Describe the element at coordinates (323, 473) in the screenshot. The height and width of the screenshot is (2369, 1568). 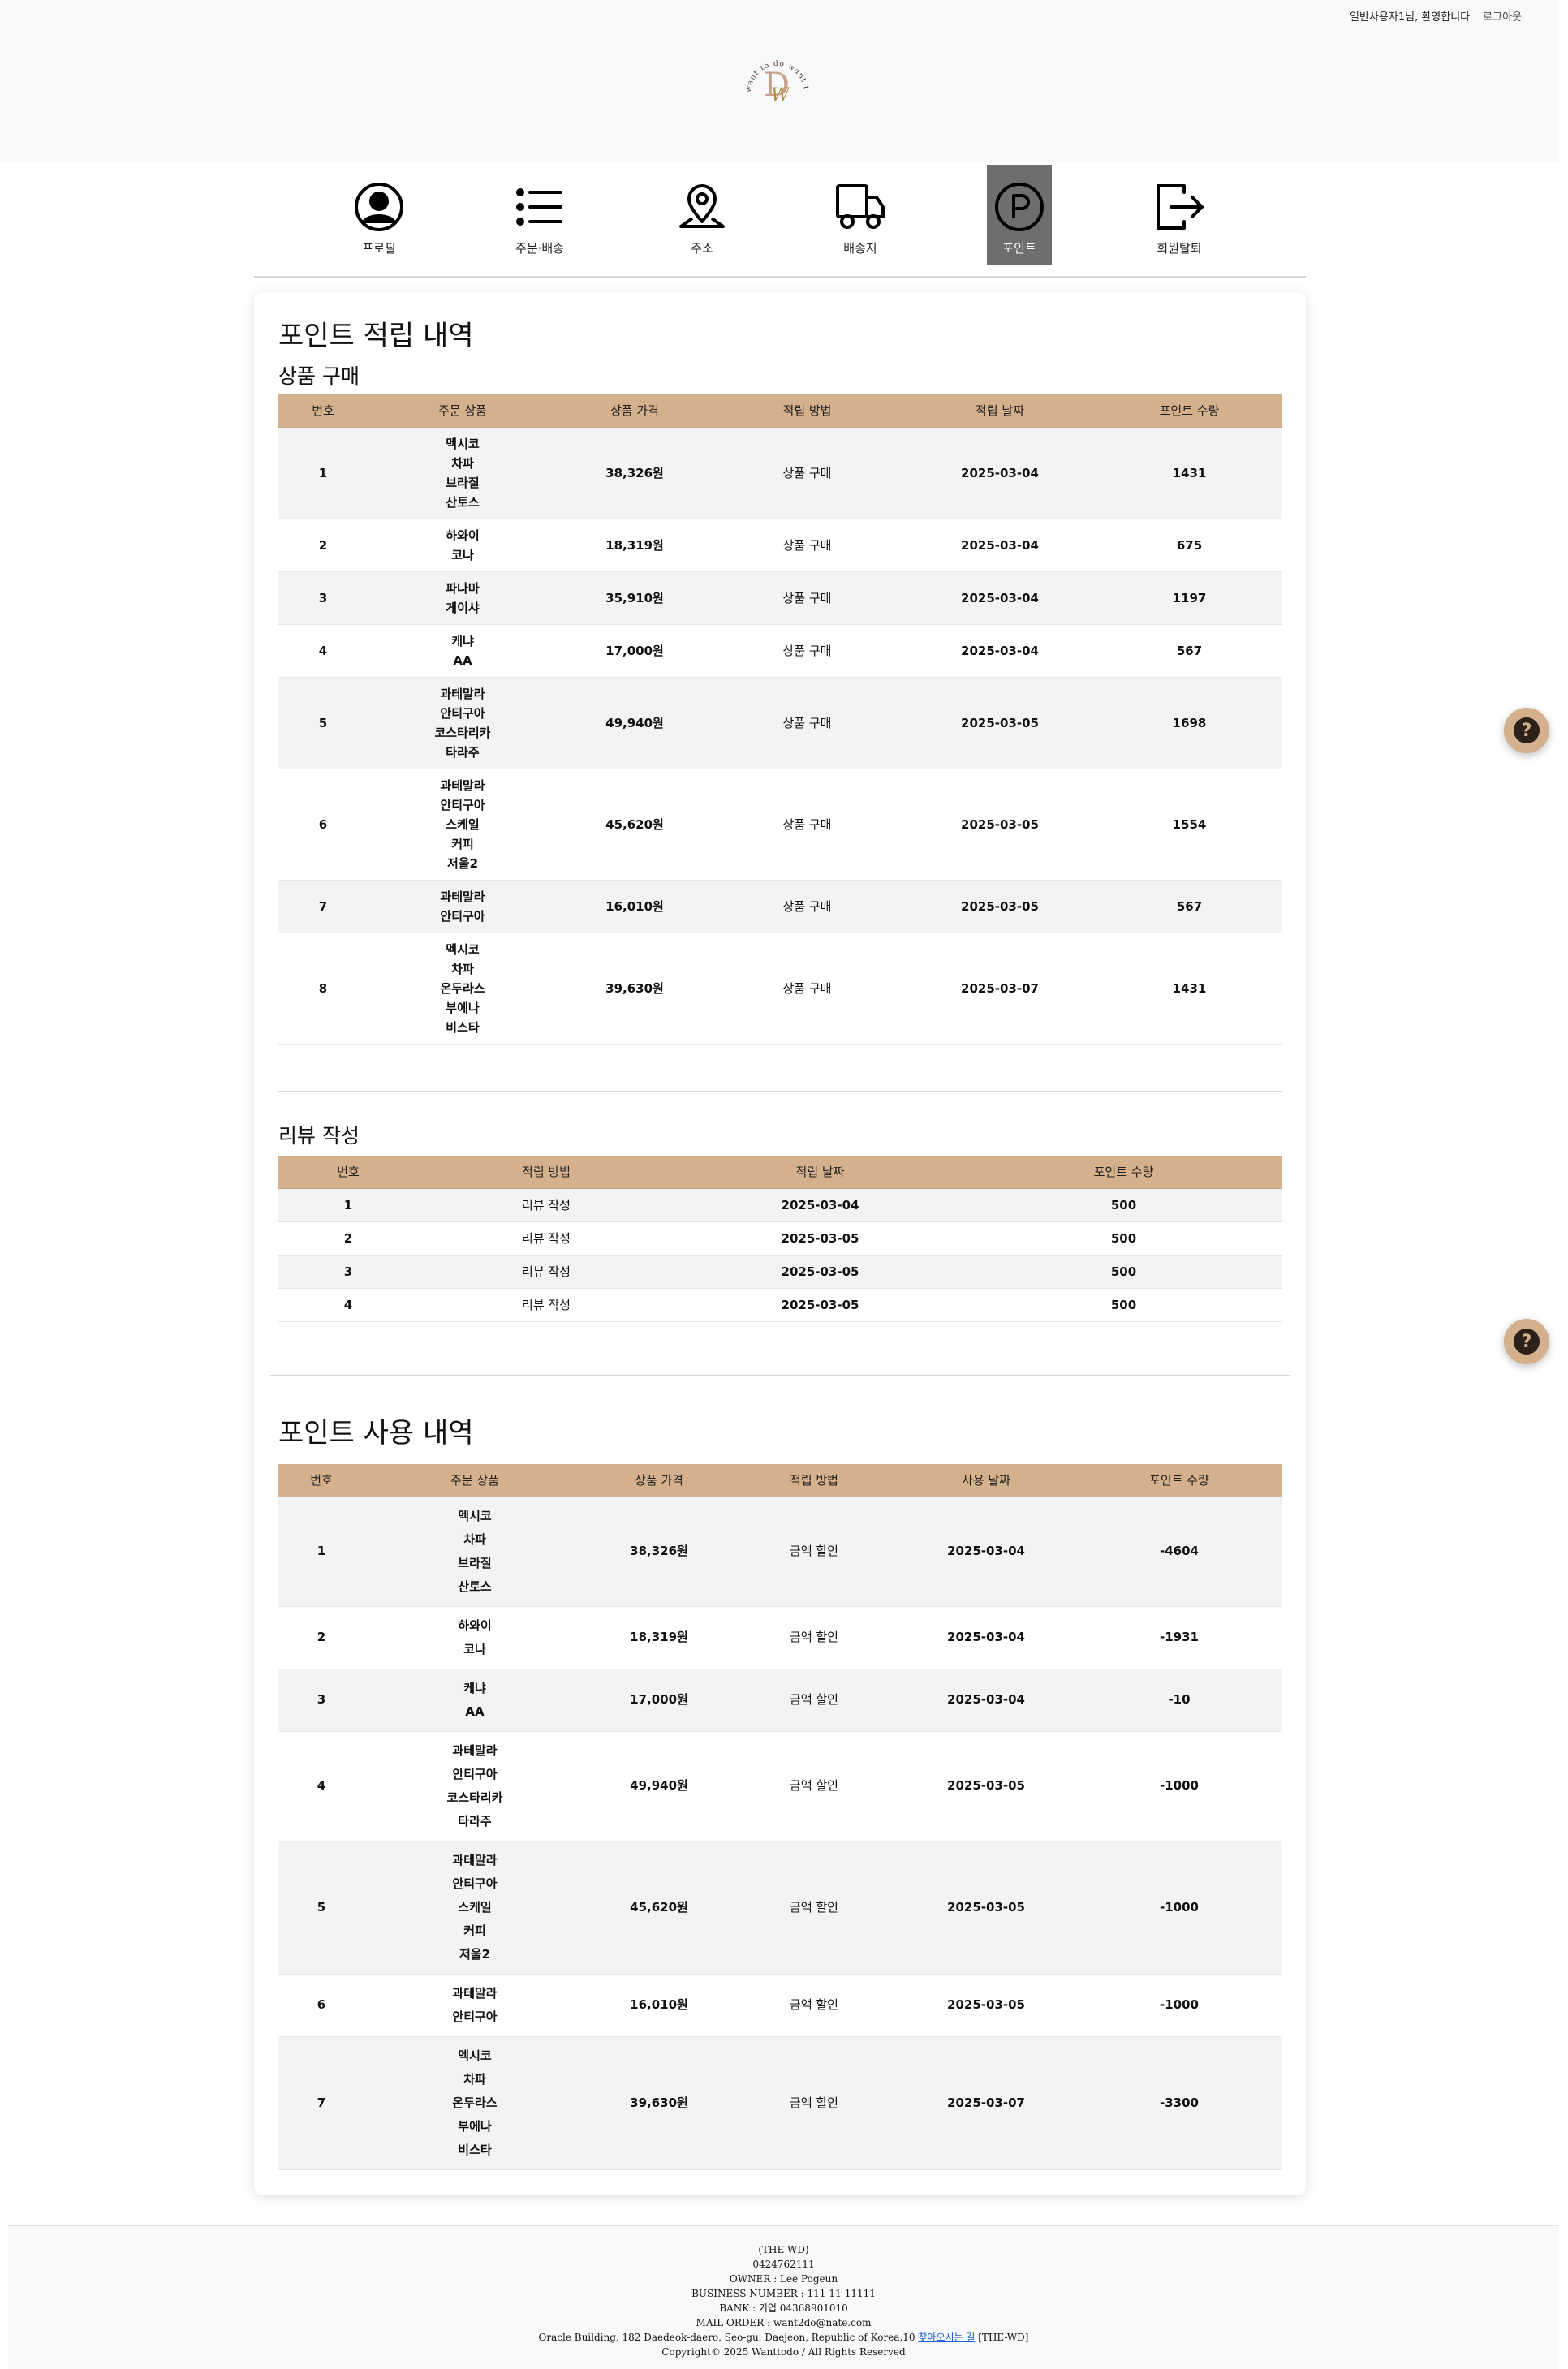
I see `row-number-cell: 1` at that location.